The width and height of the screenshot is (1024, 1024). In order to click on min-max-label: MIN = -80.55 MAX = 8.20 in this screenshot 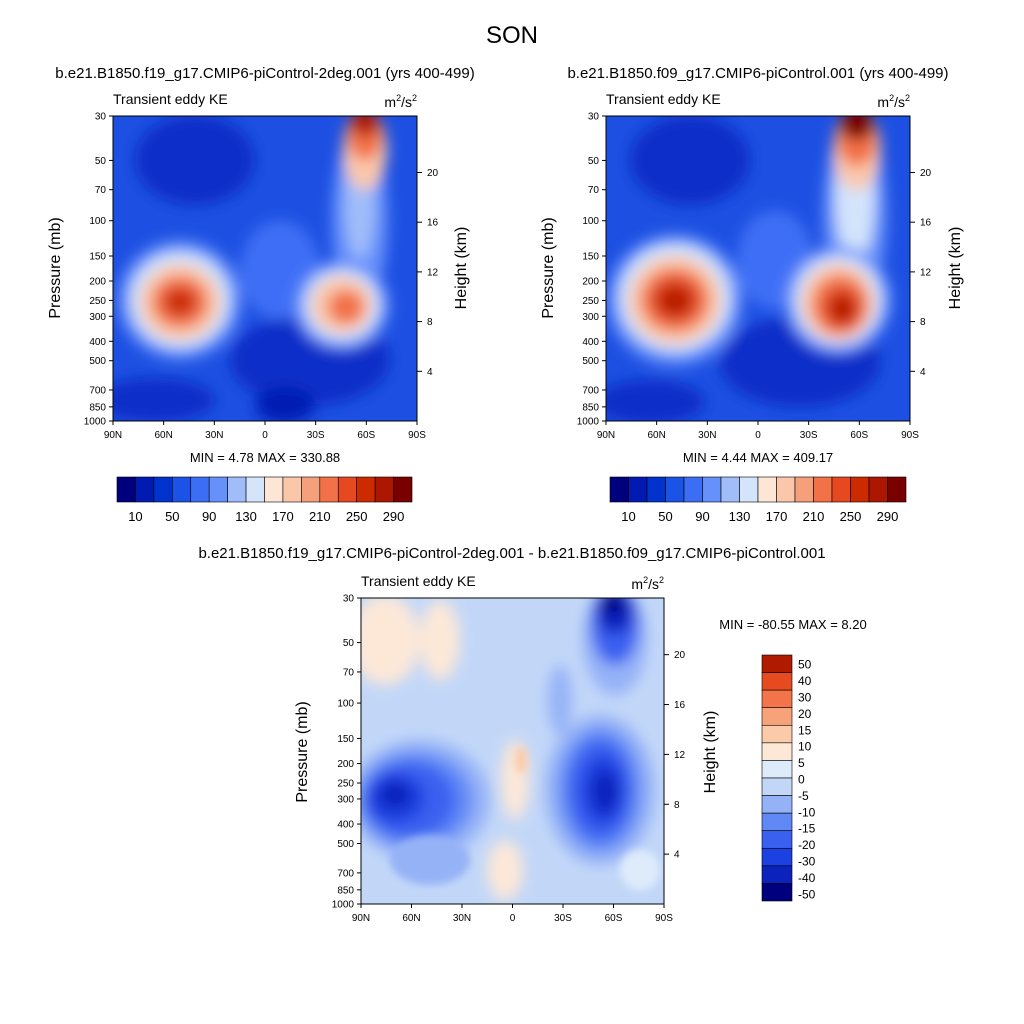, I will do `click(792, 624)`.